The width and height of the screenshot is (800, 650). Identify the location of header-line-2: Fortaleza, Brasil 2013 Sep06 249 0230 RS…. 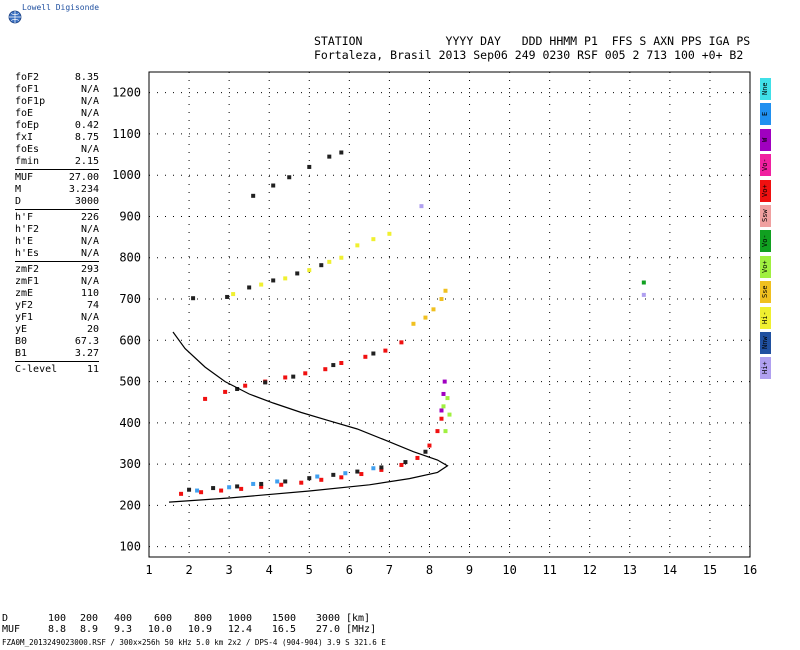
(529, 55).